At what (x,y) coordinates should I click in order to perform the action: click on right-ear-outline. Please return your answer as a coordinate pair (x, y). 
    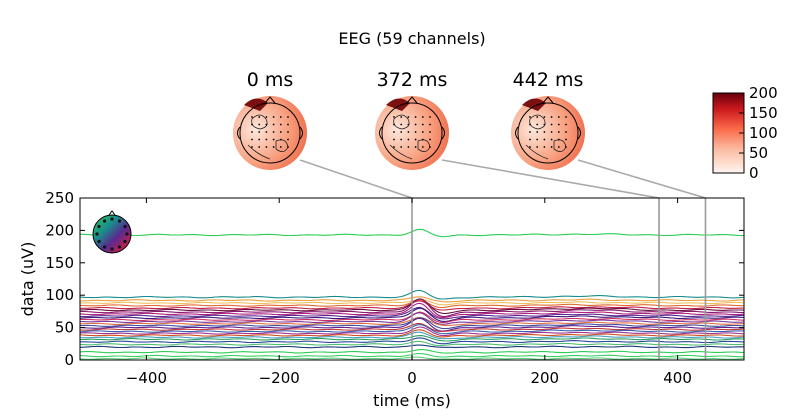
    Looking at the image, I should click on (443, 133).